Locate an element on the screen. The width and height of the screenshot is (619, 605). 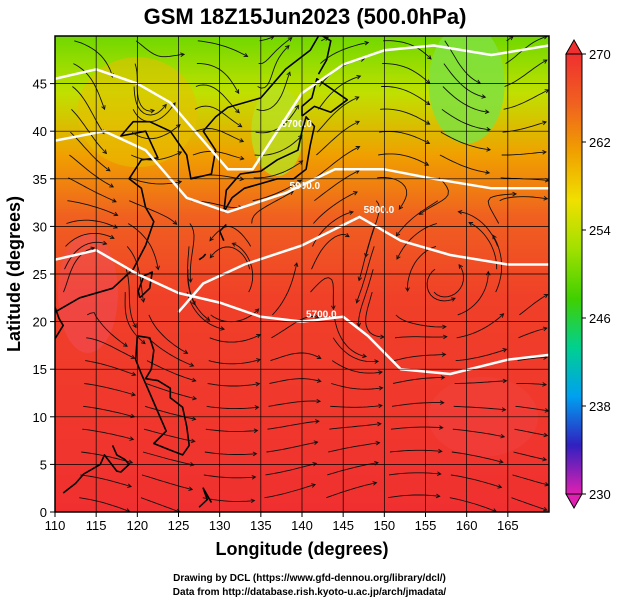
colorbar-tick-label: 270 is located at coordinates (600, 54).